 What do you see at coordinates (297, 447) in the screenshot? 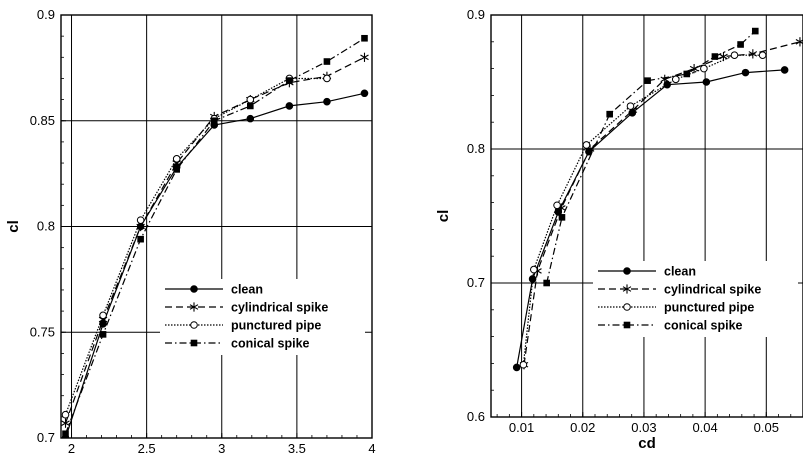
I see `x-tick-label: 3.5` at bounding box center [297, 447].